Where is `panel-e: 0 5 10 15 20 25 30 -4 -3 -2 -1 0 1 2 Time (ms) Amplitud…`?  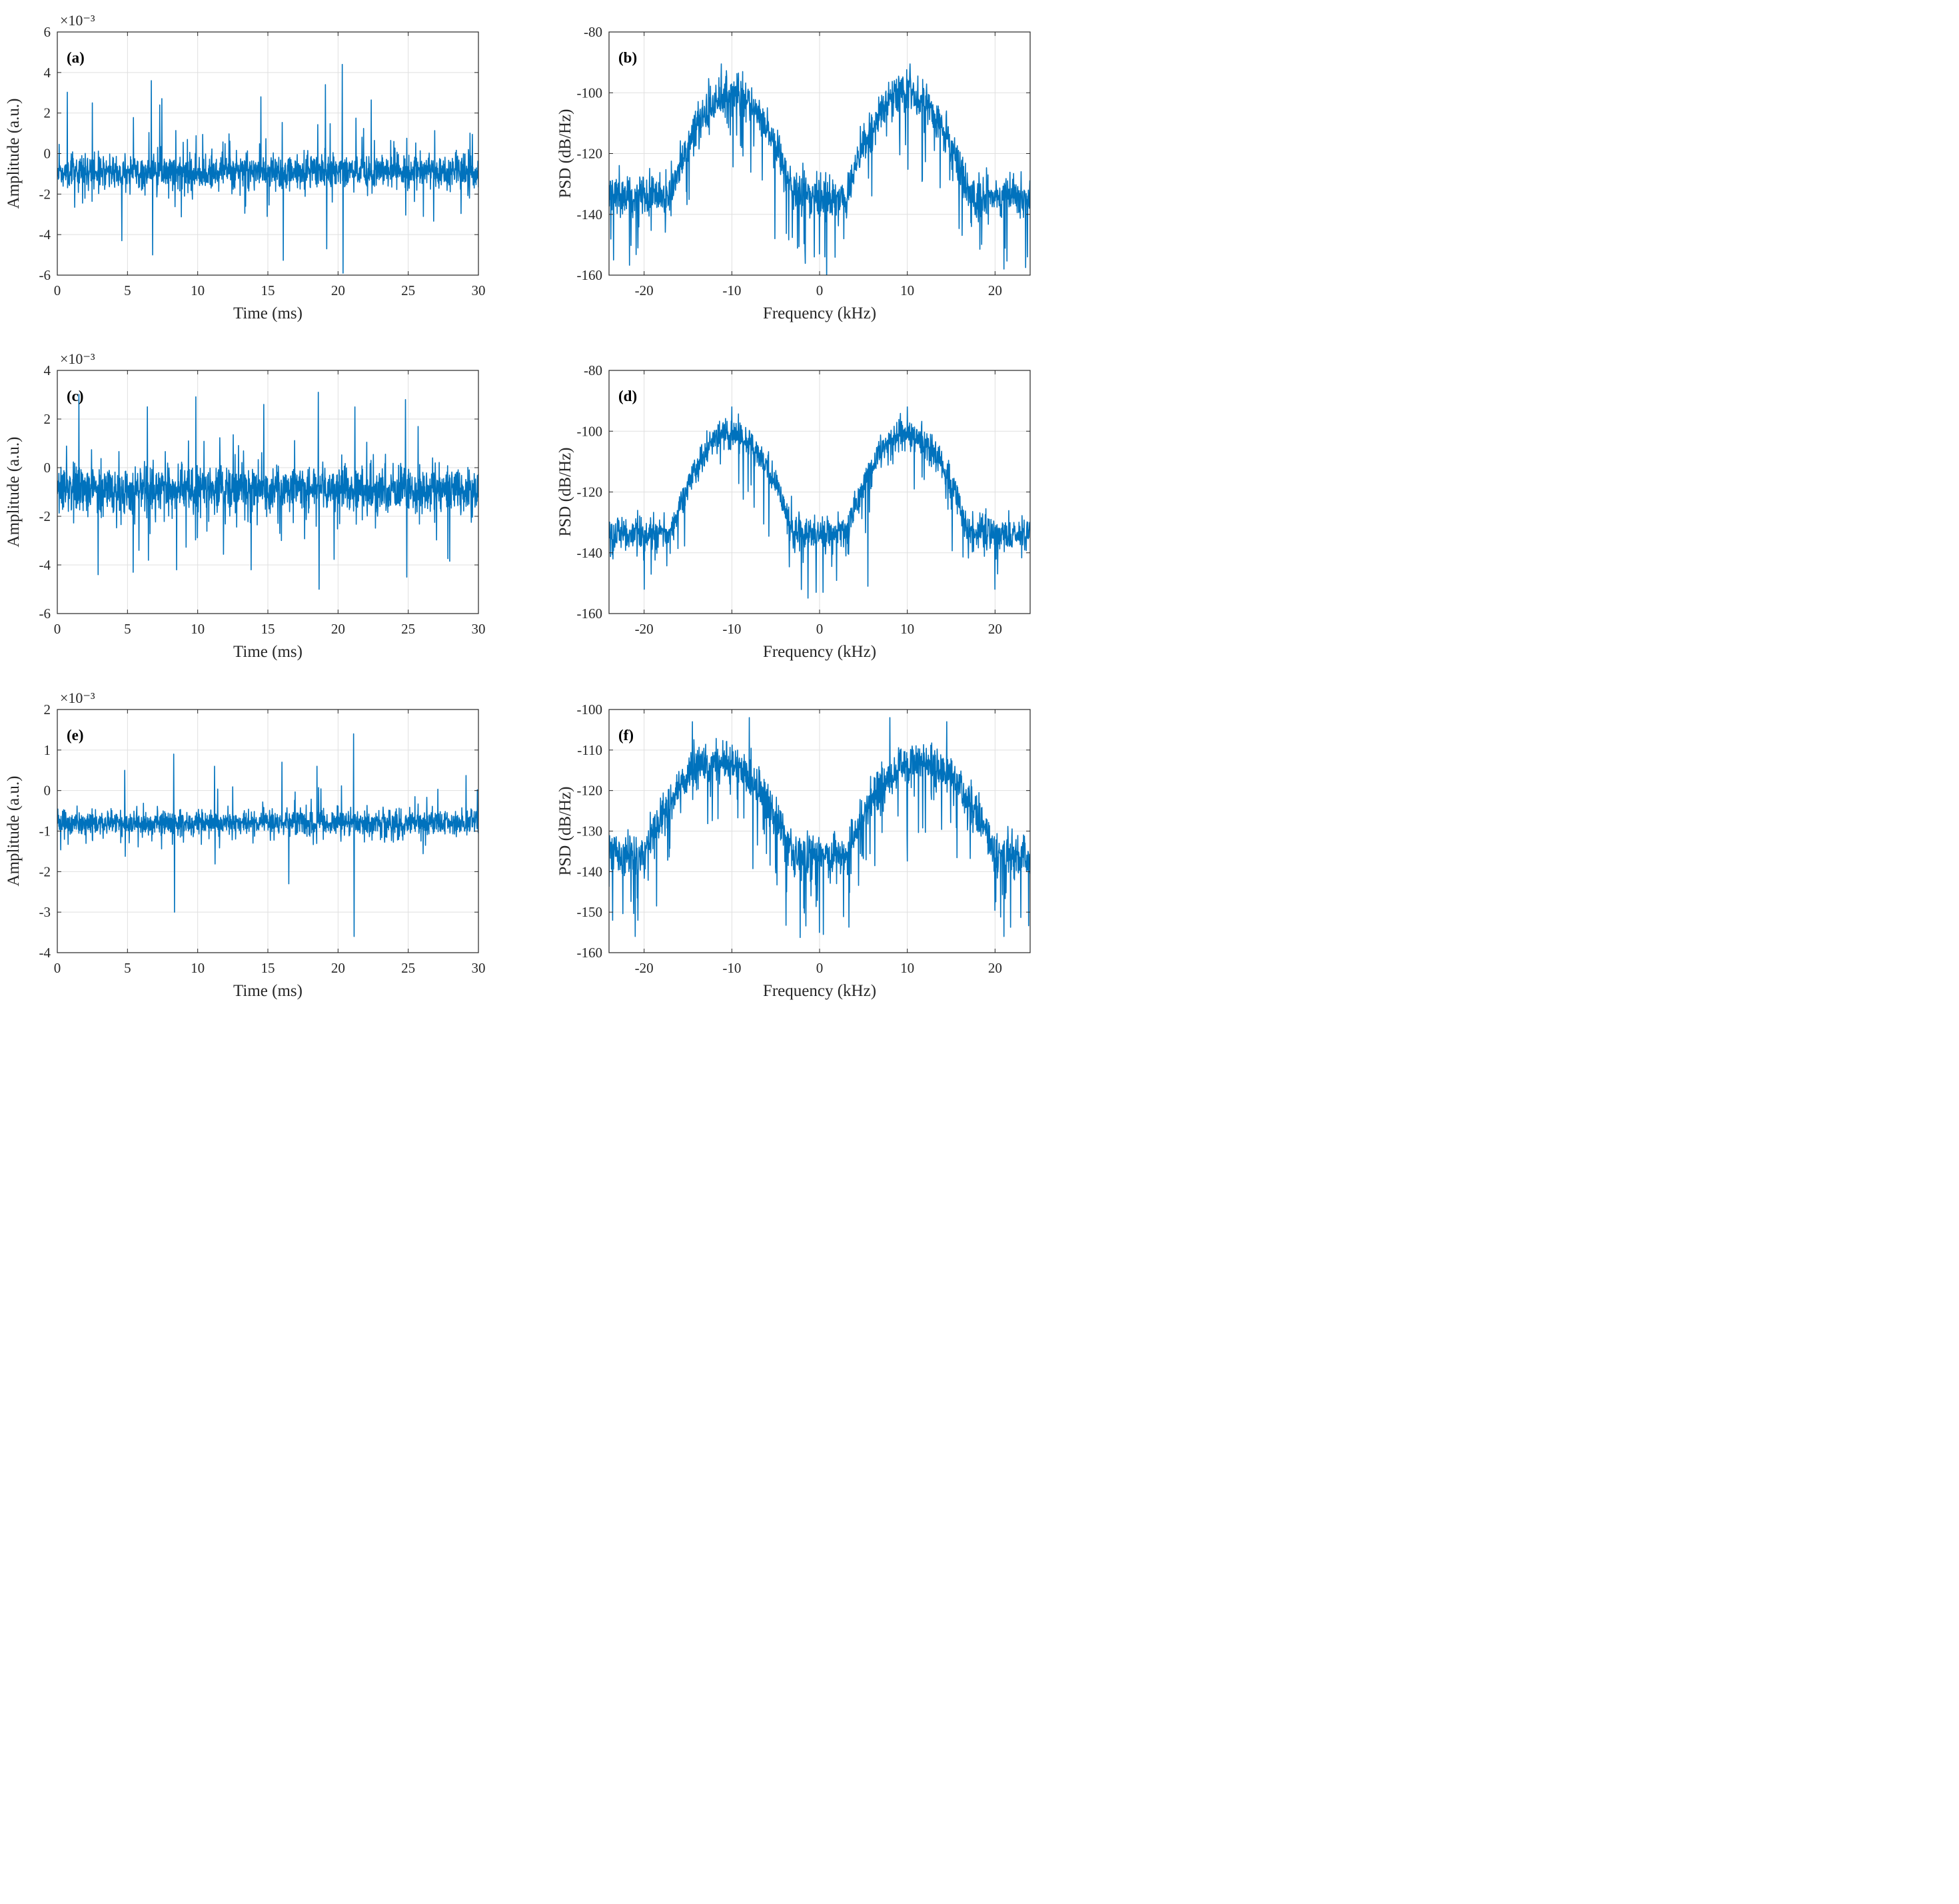 panel-e: 0 5 10 15 20 25 30 -4 -3 -2 -1 0 1 2 Time (ms) Amplitud… is located at coordinates (245, 845).